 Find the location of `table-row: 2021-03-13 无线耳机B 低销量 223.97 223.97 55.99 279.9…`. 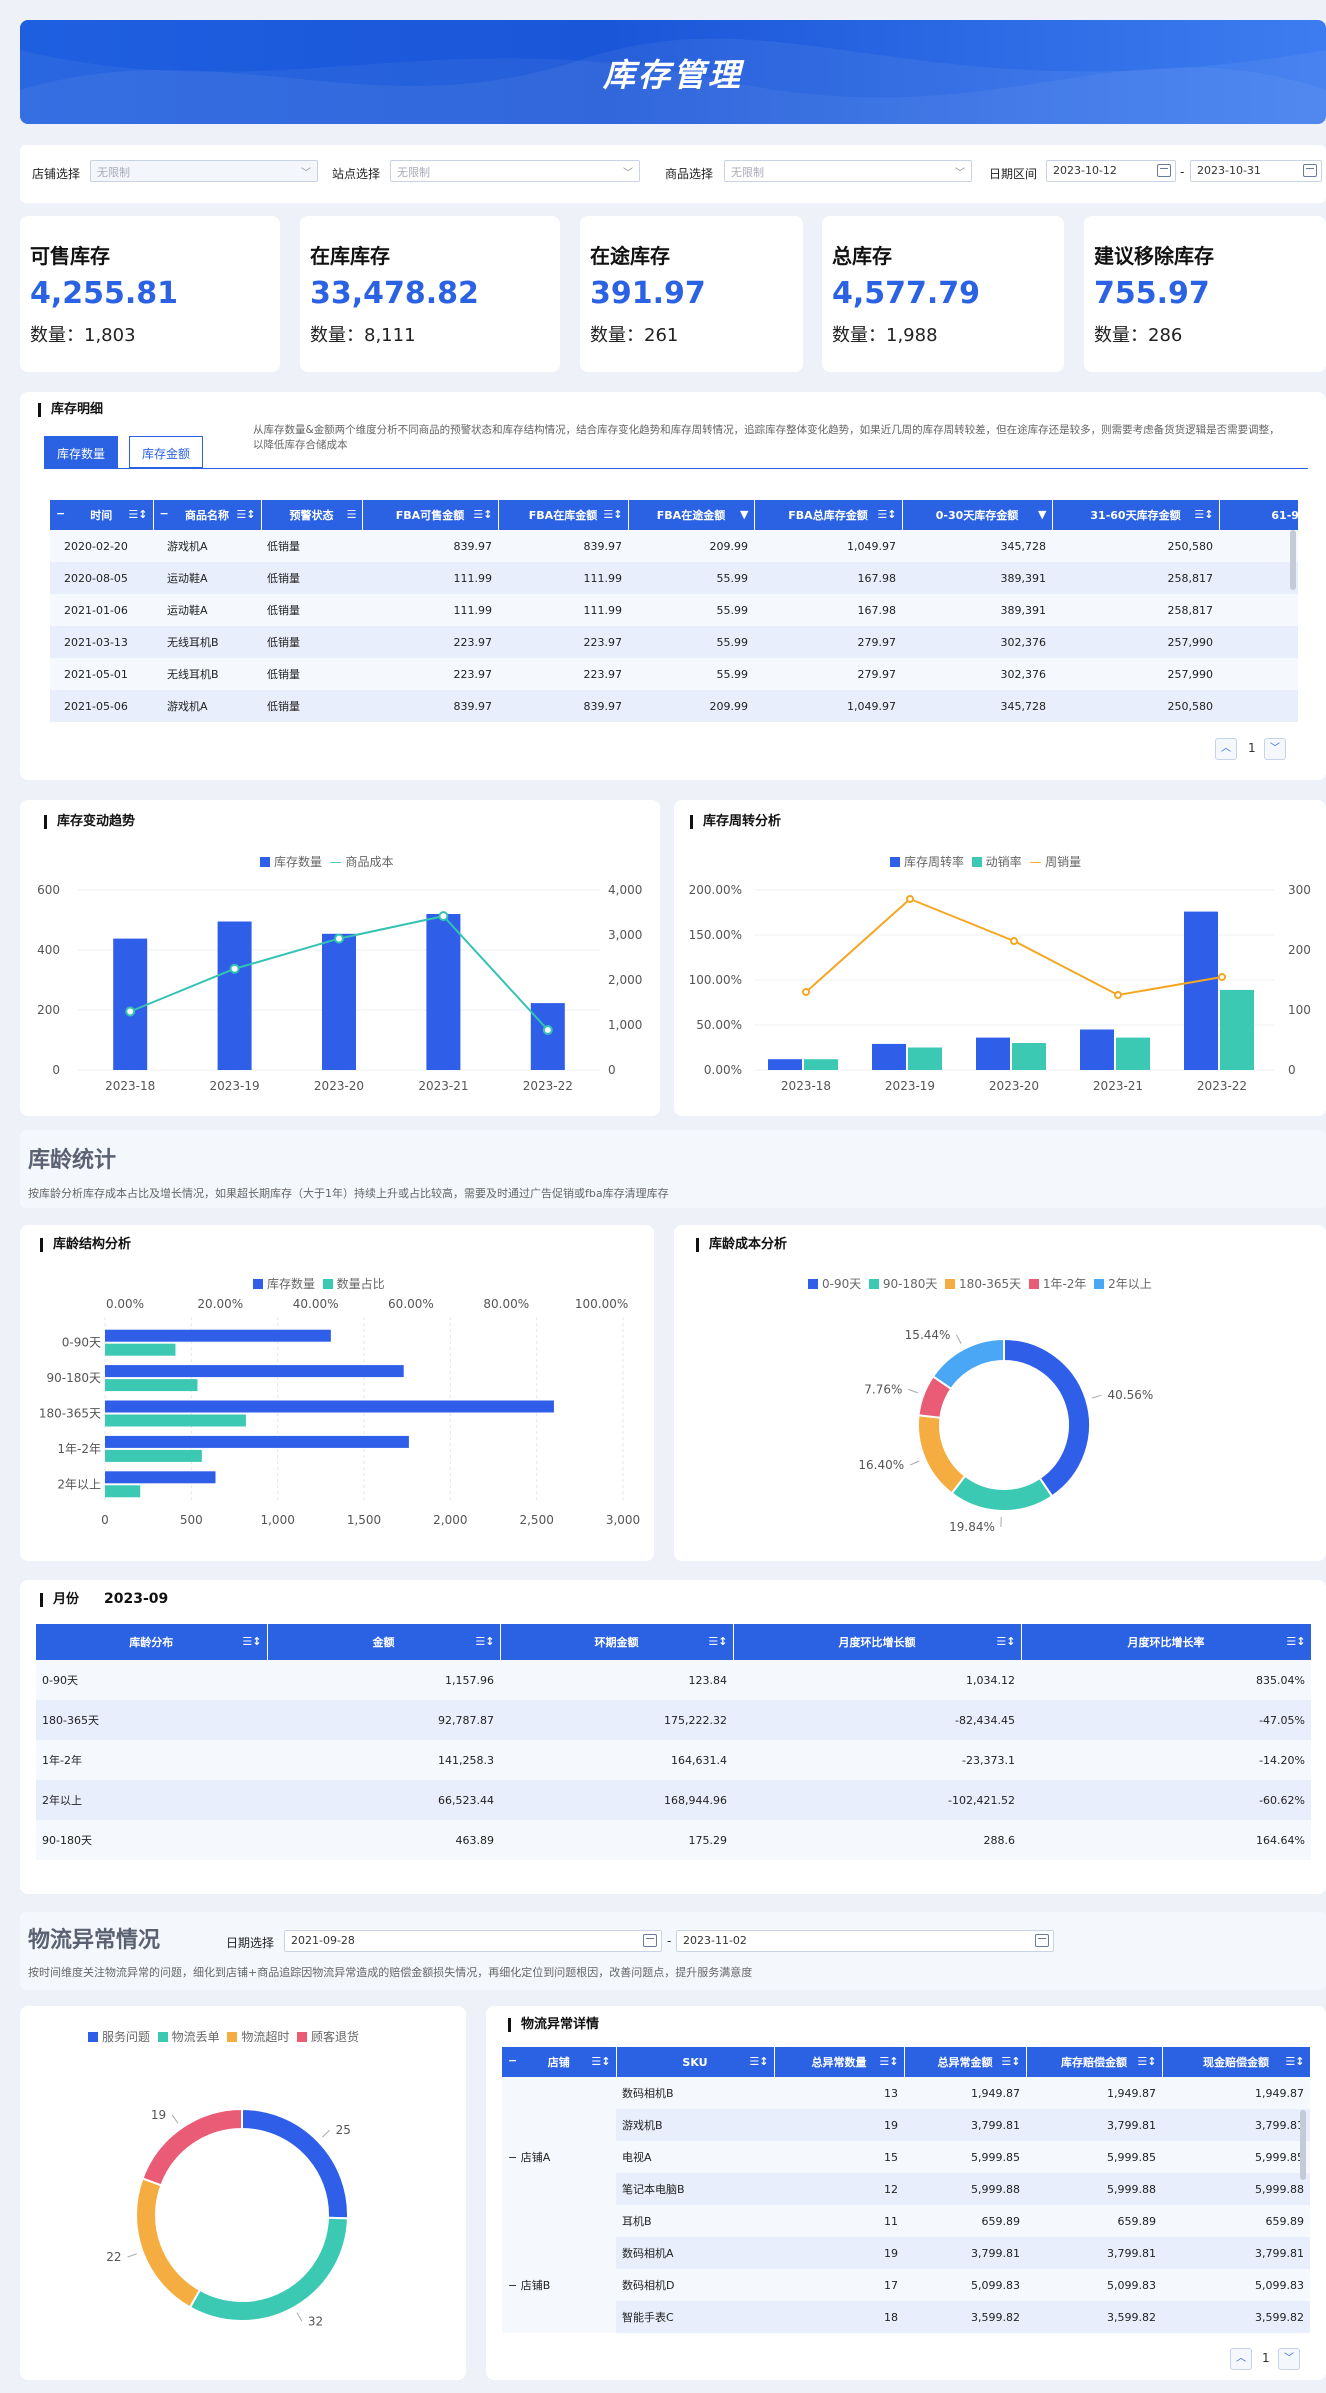

table-row: 2021-03-13 无线耳机B 低销量 223.97 223.97 55.99 279.9… is located at coordinates (674, 642).